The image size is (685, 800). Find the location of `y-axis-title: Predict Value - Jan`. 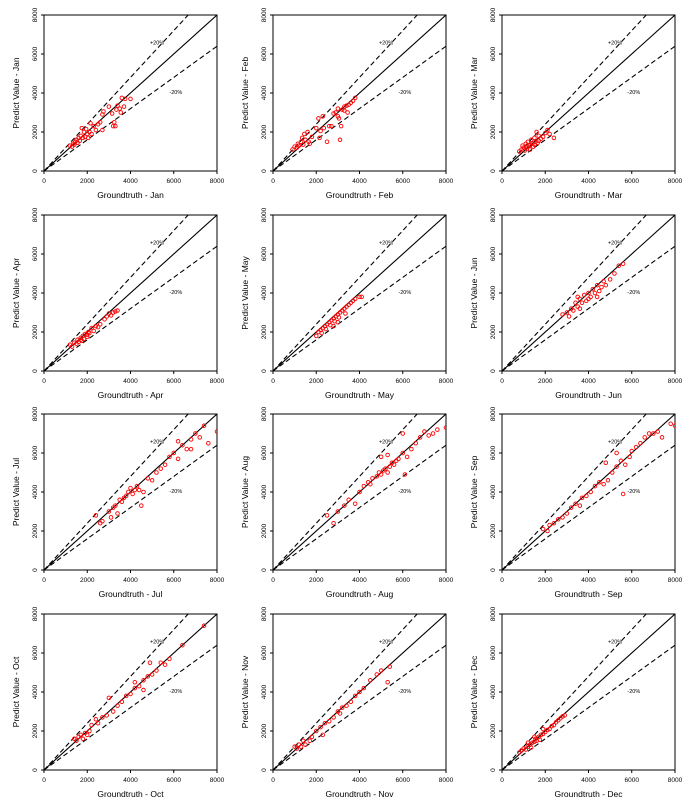

y-axis-title: Predict Value - Jan is located at coordinates (16, 92).